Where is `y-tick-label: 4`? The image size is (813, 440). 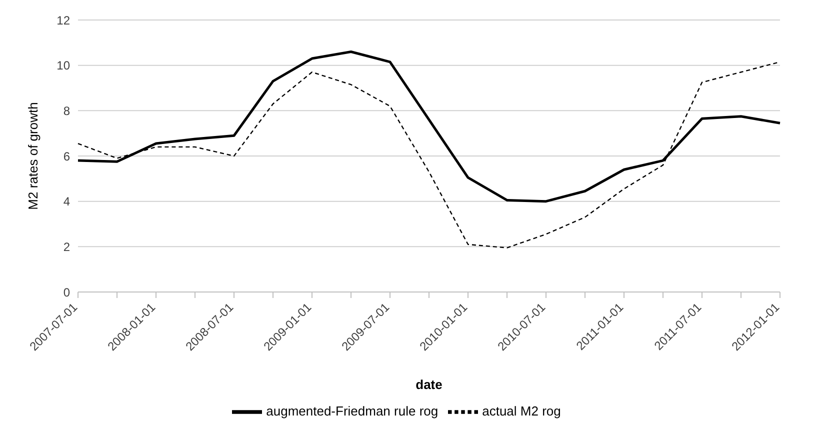 y-tick-label: 4 is located at coordinates (66, 201).